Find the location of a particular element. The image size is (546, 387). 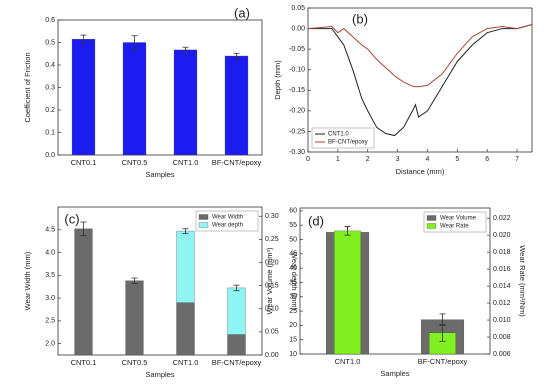

y-tick-label: 35 is located at coordinates (293, 282).